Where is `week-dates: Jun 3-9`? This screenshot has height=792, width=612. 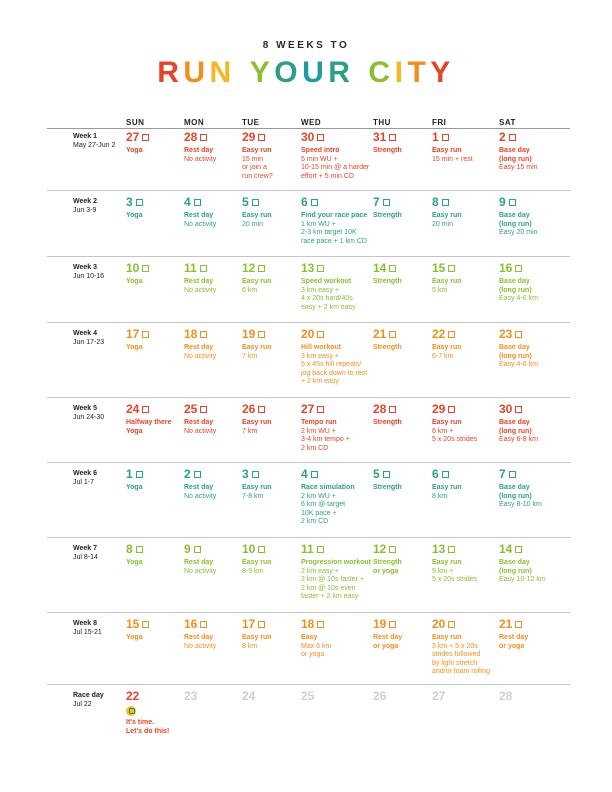
week-dates: Jun 3-9 is located at coordinates (85, 210).